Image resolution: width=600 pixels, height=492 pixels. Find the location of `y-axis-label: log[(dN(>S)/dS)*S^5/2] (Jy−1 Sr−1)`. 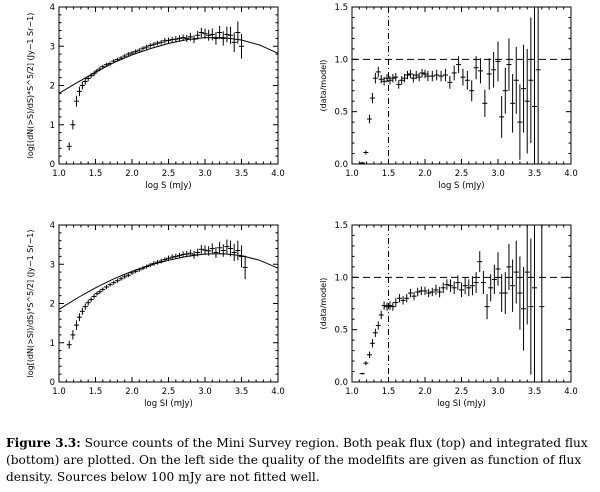

y-axis-label: log[(dN(>S)/dS)*S^5/2] (Jy−1 Sr−1) is located at coordinates (30, 86).